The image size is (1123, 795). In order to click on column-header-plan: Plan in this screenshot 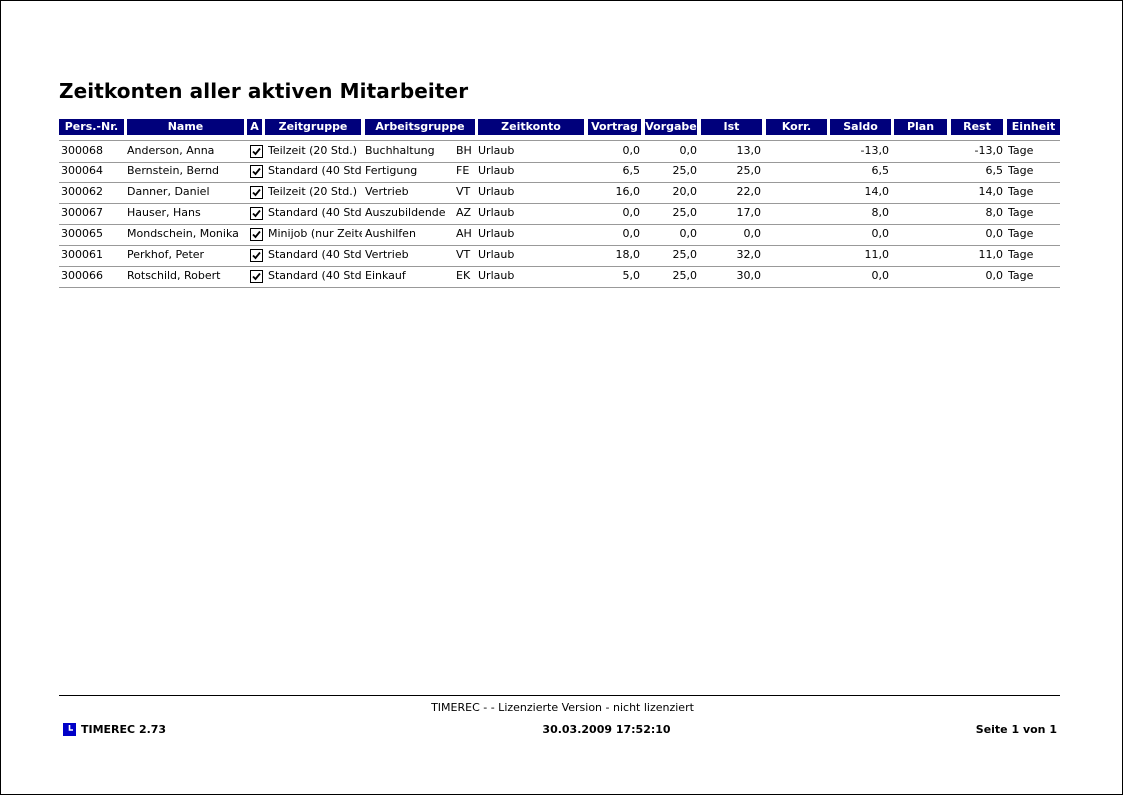, I will do `click(920, 127)`.